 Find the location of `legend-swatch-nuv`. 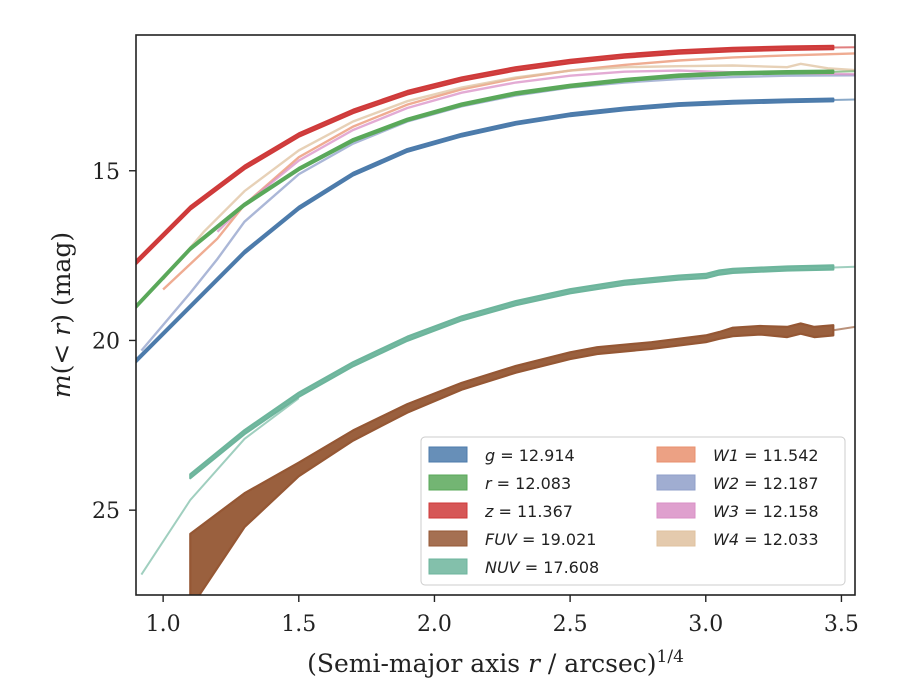

legend-swatch-nuv is located at coordinates (448, 566).